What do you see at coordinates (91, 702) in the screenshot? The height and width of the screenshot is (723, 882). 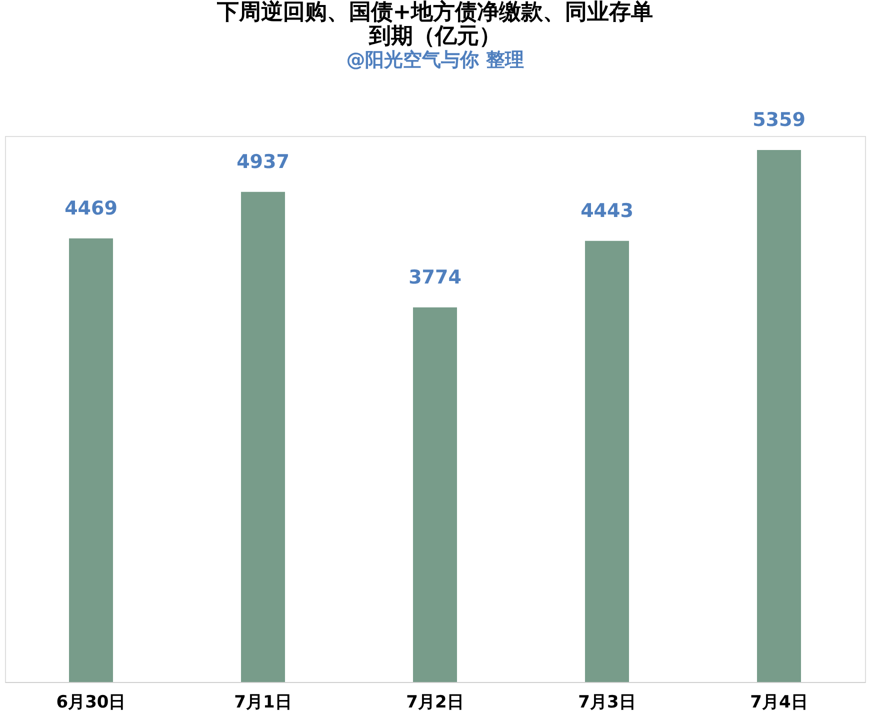 I see `x-tick-label: 6月30日` at bounding box center [91, 702].